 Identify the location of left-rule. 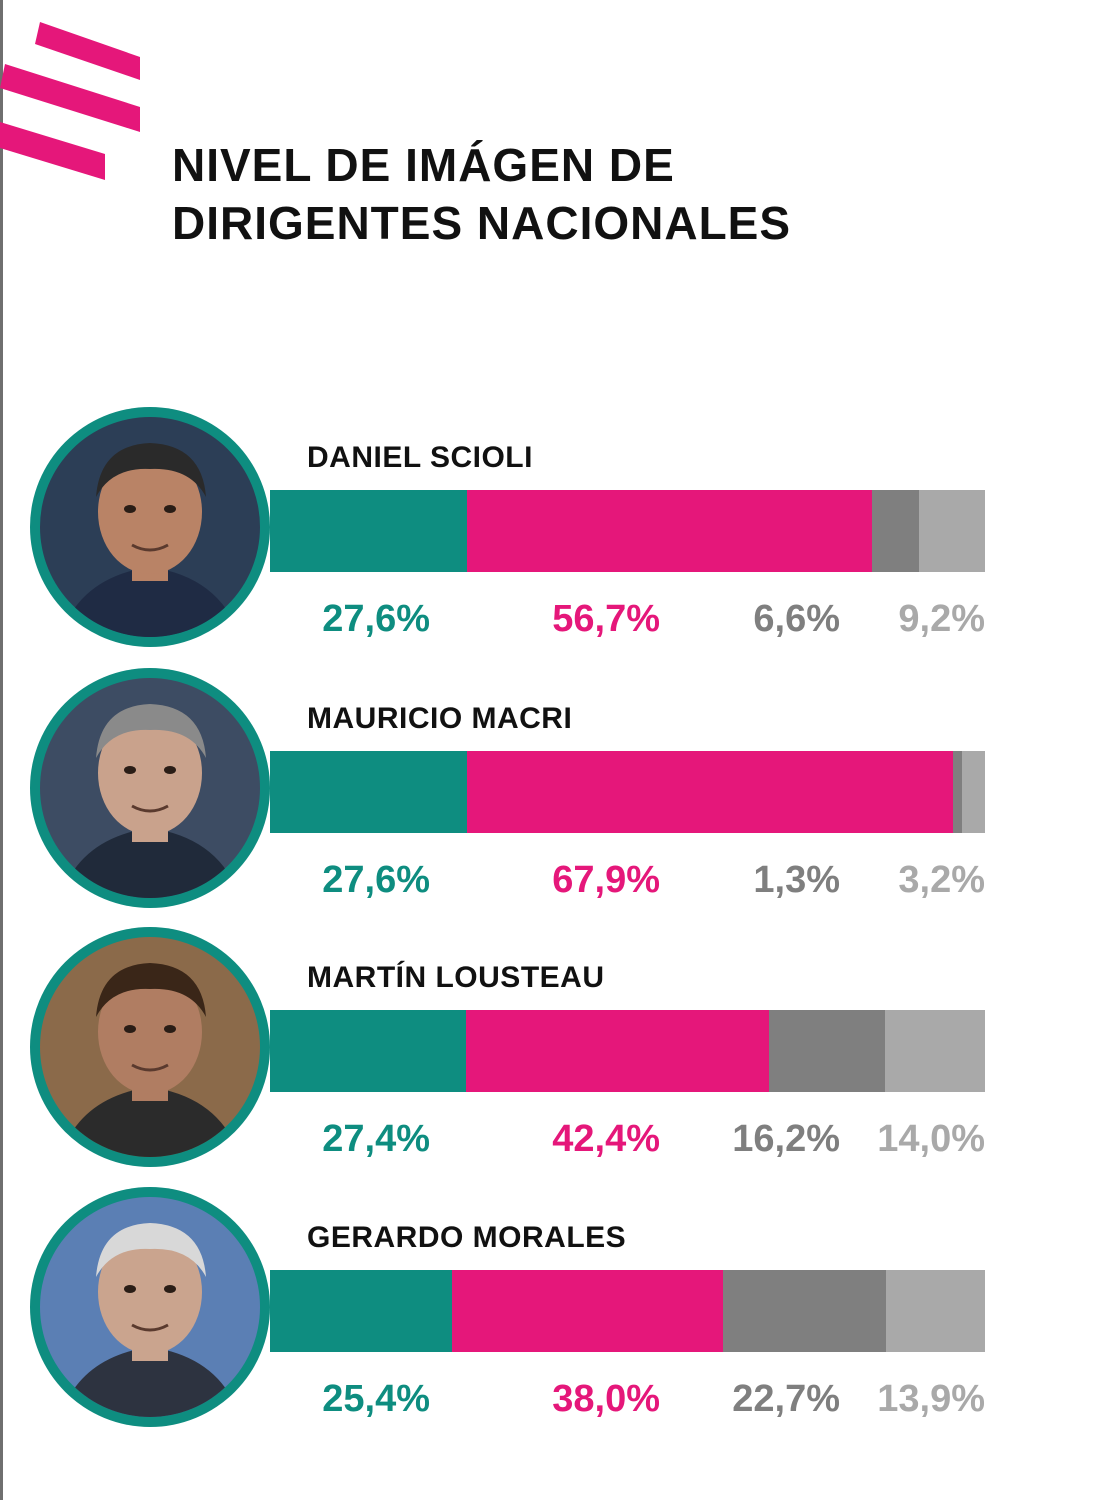
(1, 750).